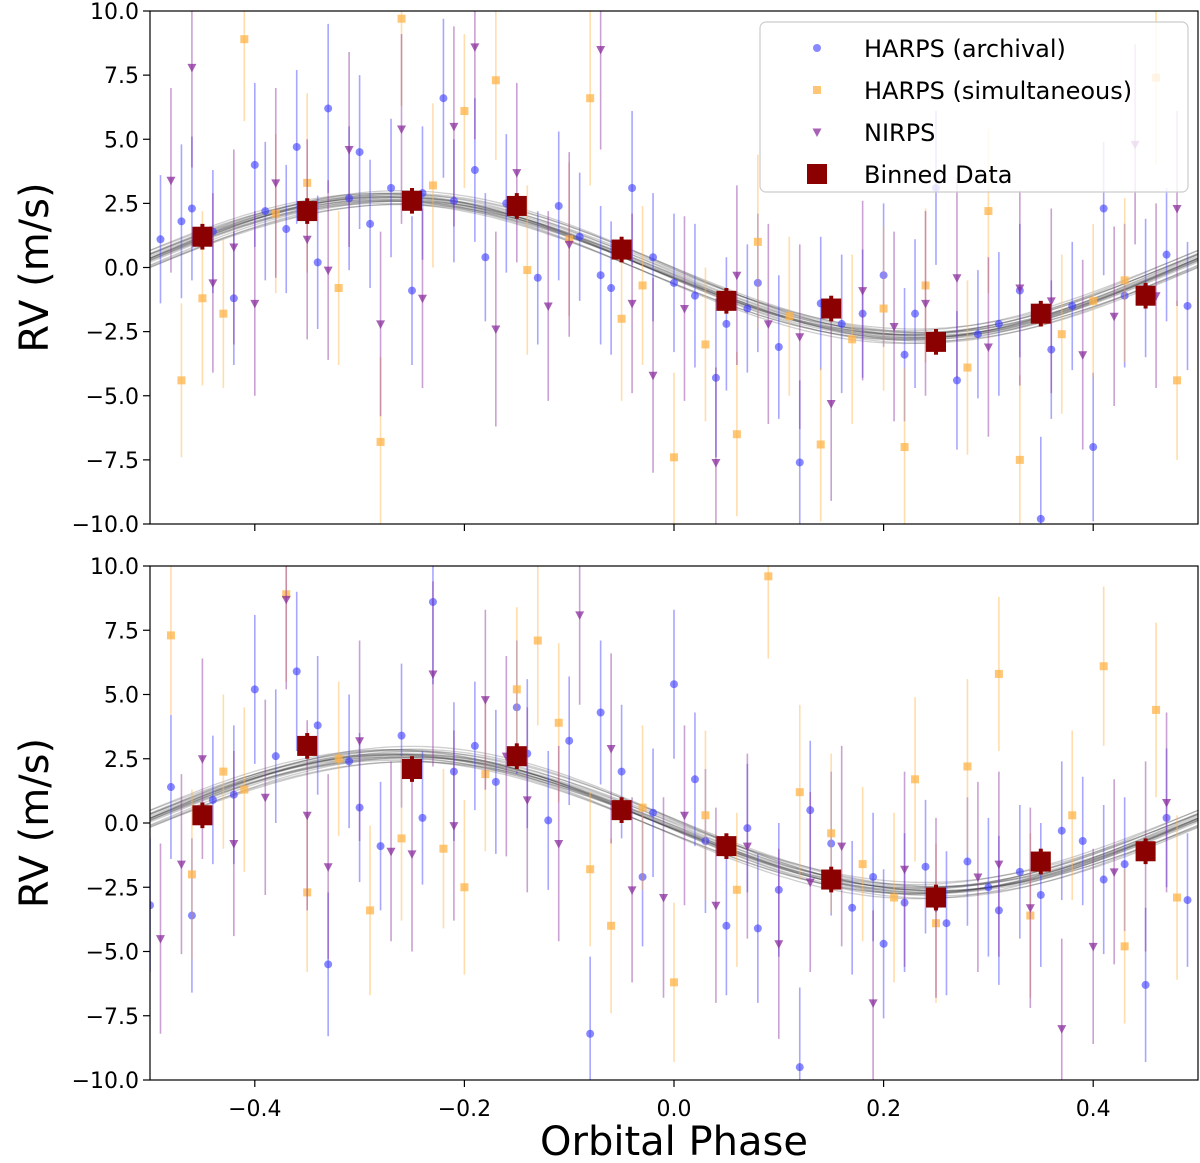 The width and height of the screenshot is (1200, 1163). I want to click on top-y-tick-label: −5.0, so click(112, 397).